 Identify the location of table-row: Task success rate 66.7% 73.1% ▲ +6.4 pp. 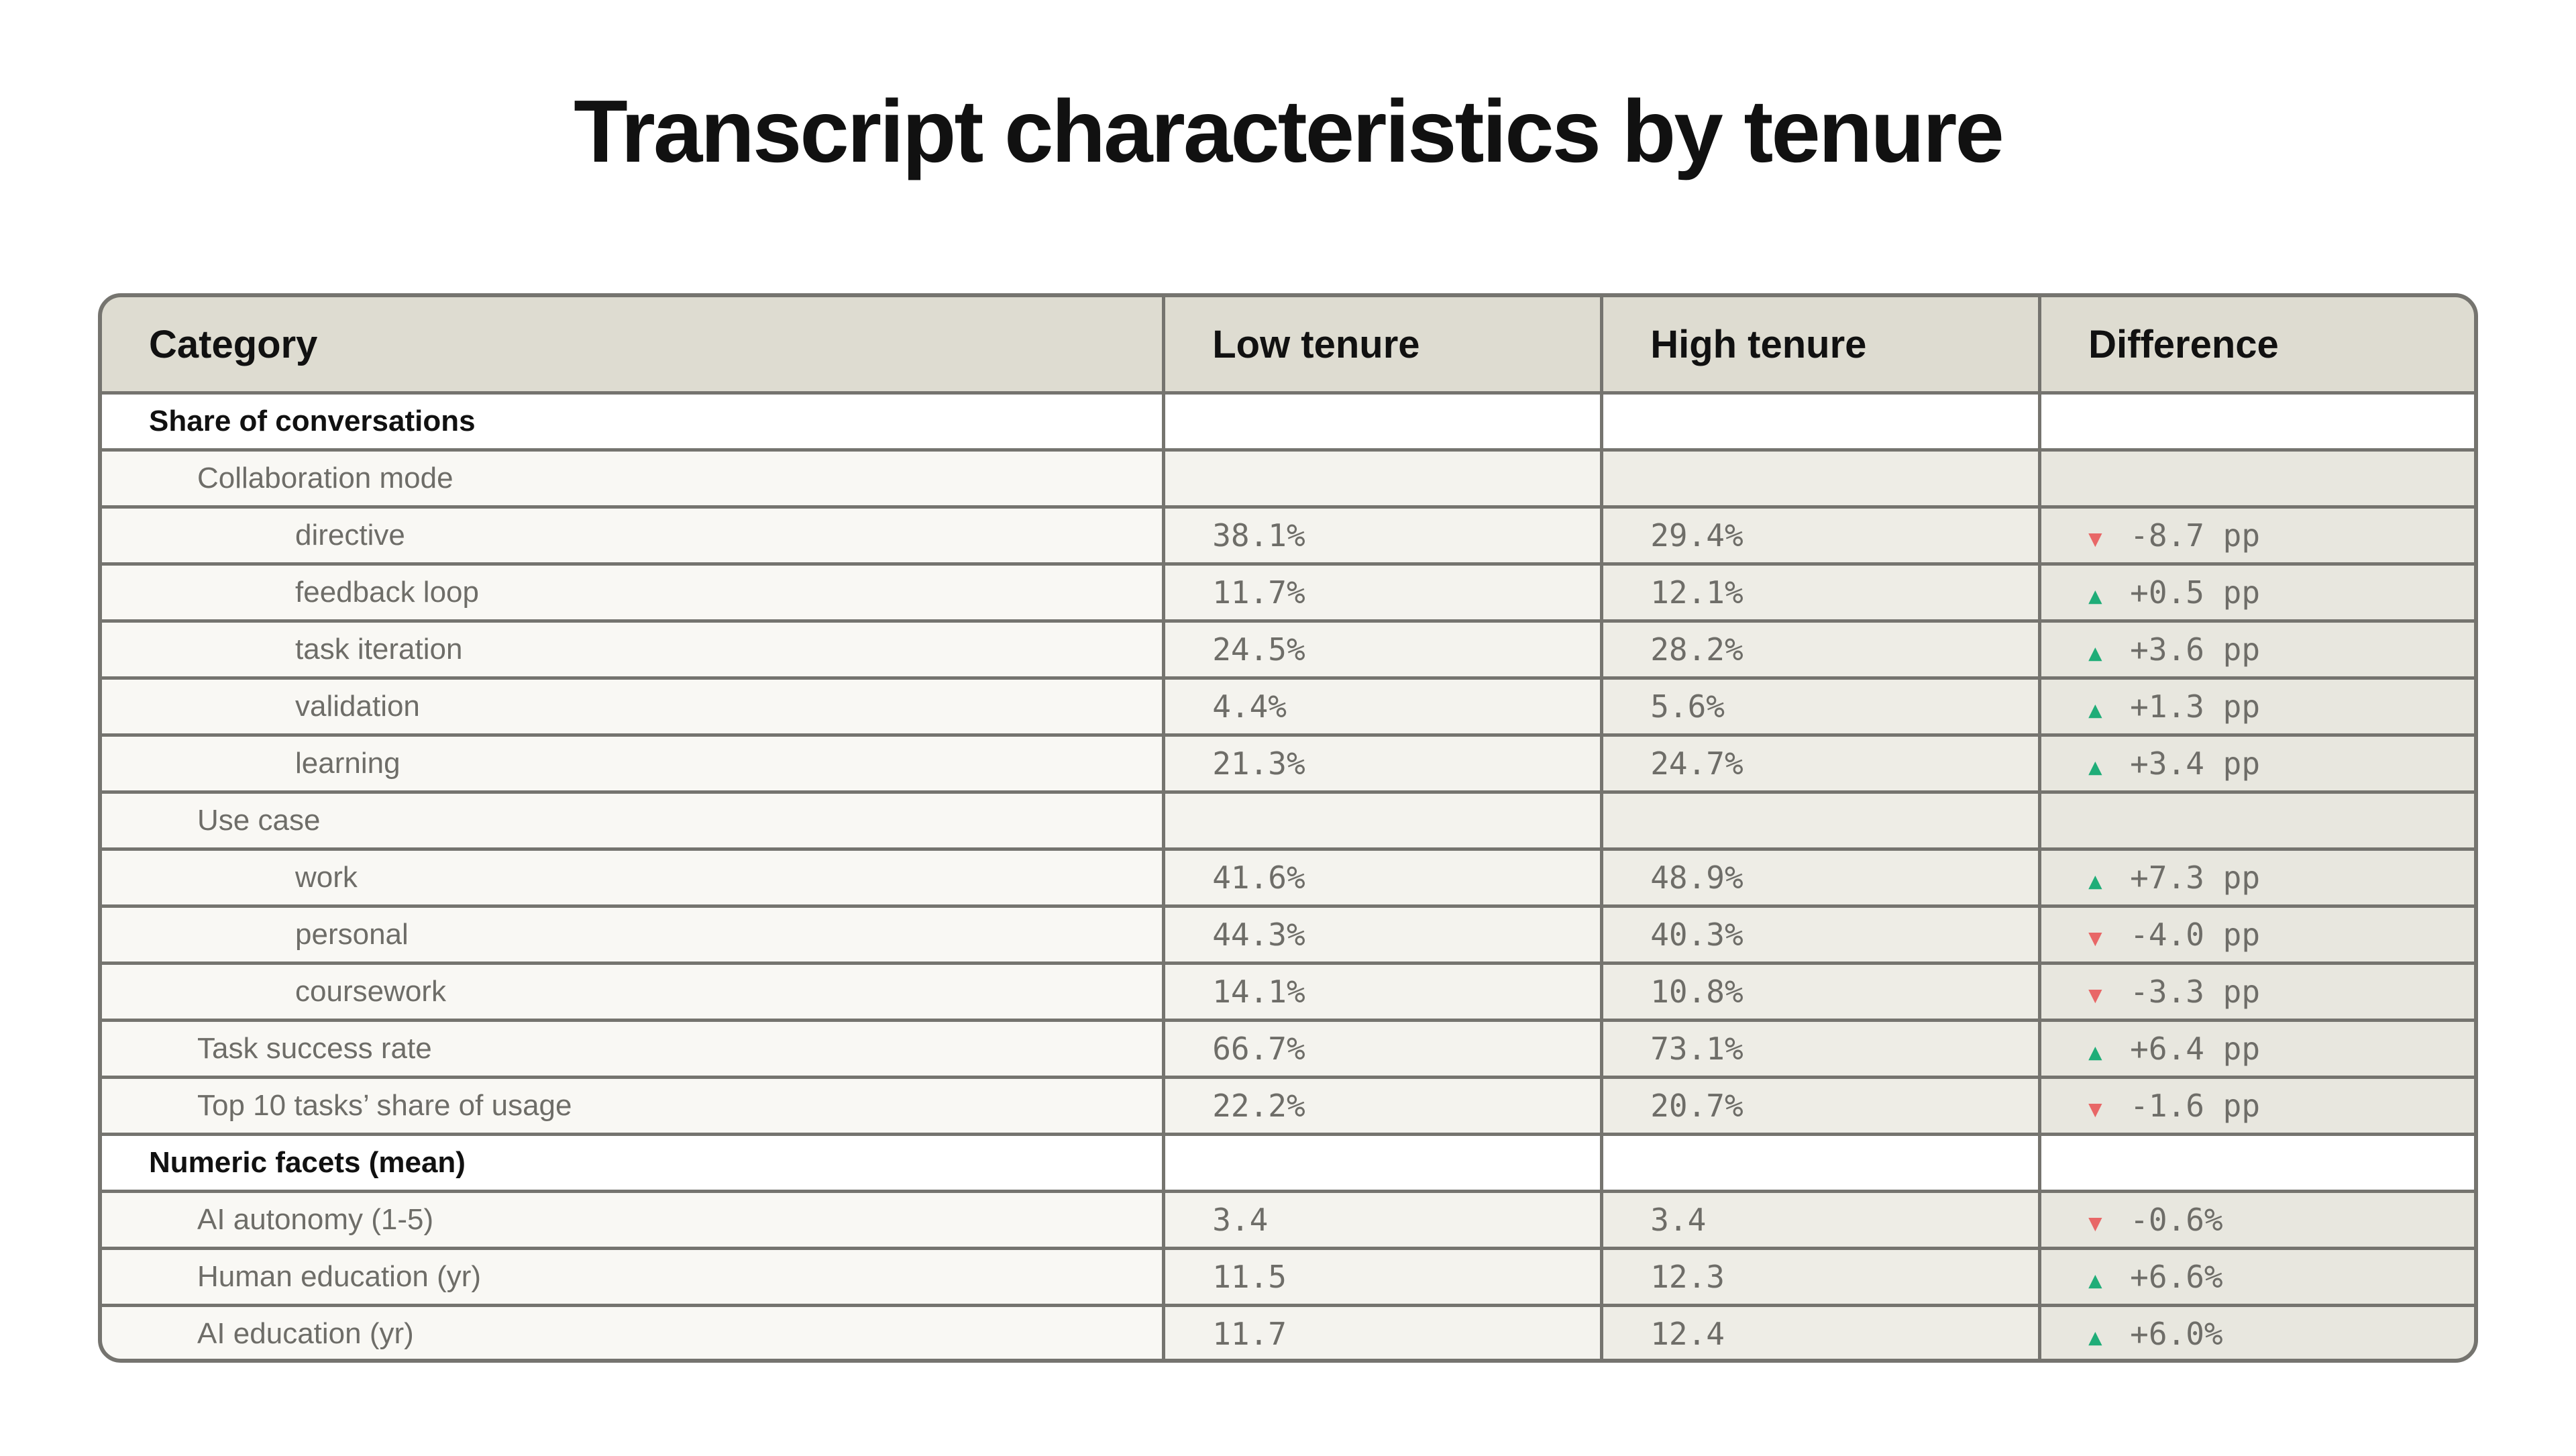
(1288, 1049).